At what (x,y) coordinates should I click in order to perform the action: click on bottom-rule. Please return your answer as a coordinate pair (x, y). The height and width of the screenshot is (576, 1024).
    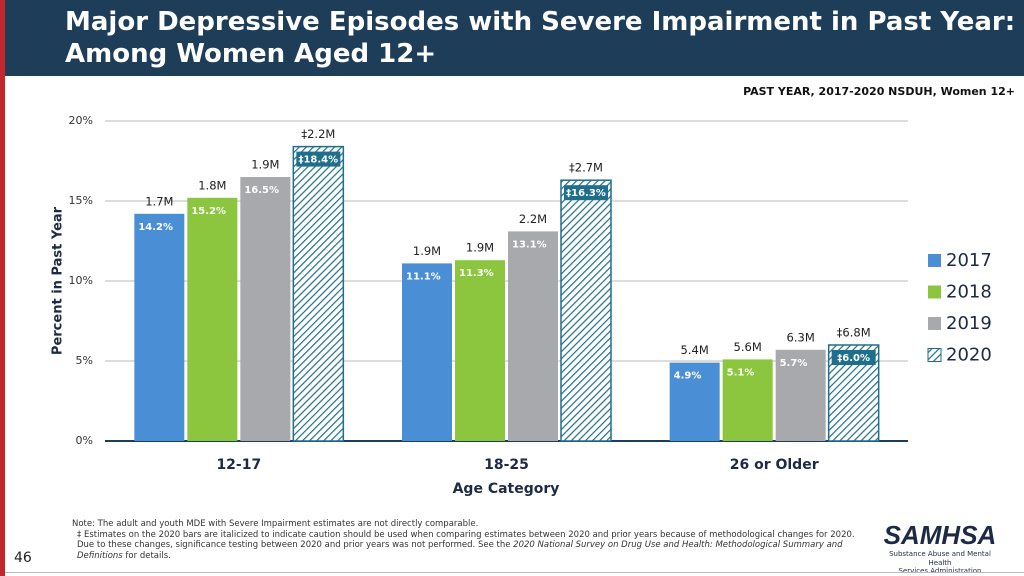
    Looking at the image, I should click on (514, 572).